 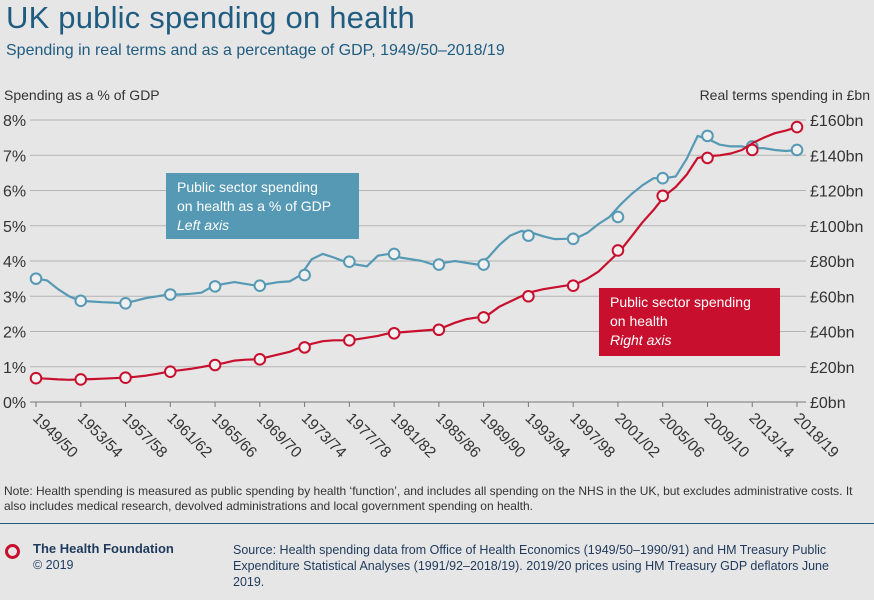 What do you see at coordinates (14, 368) in the screenshot?
I see `left-tick-label: 1%` at bounding box center [14, 368].